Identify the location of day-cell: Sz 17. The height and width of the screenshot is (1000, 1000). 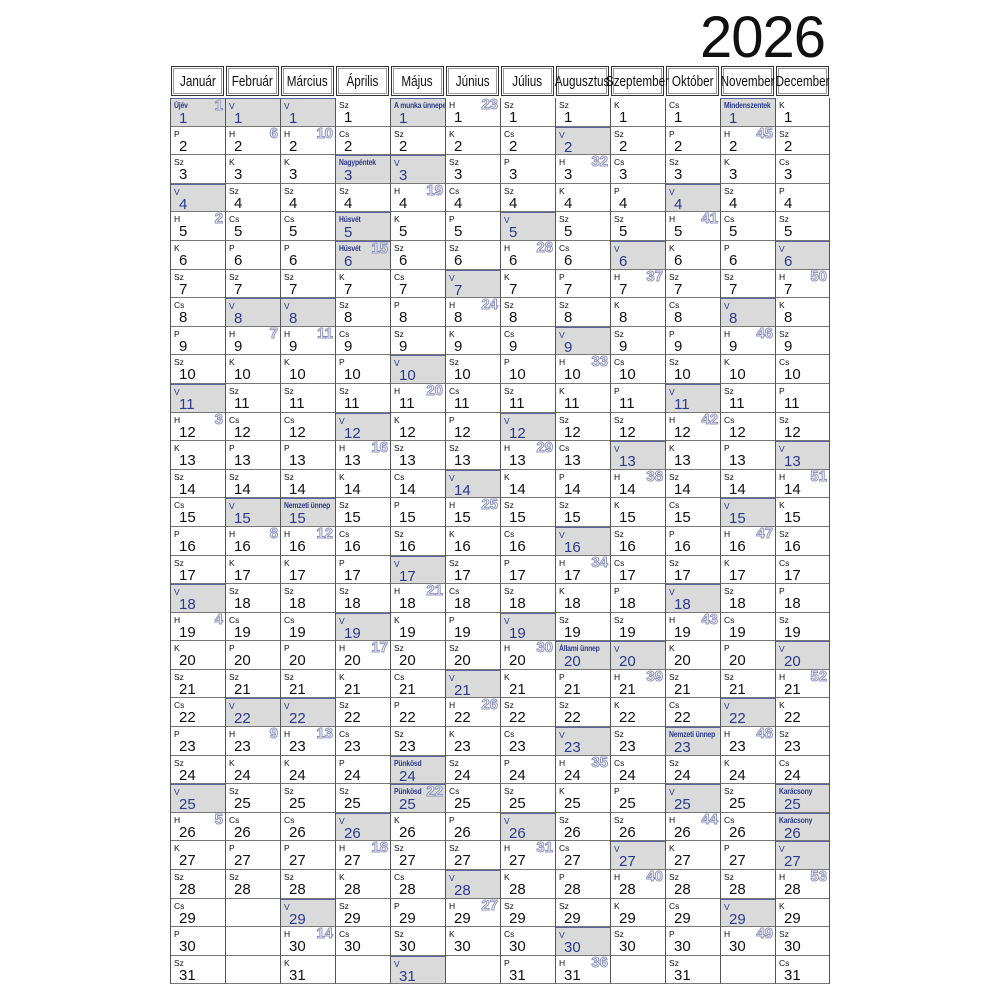
(473, 570).